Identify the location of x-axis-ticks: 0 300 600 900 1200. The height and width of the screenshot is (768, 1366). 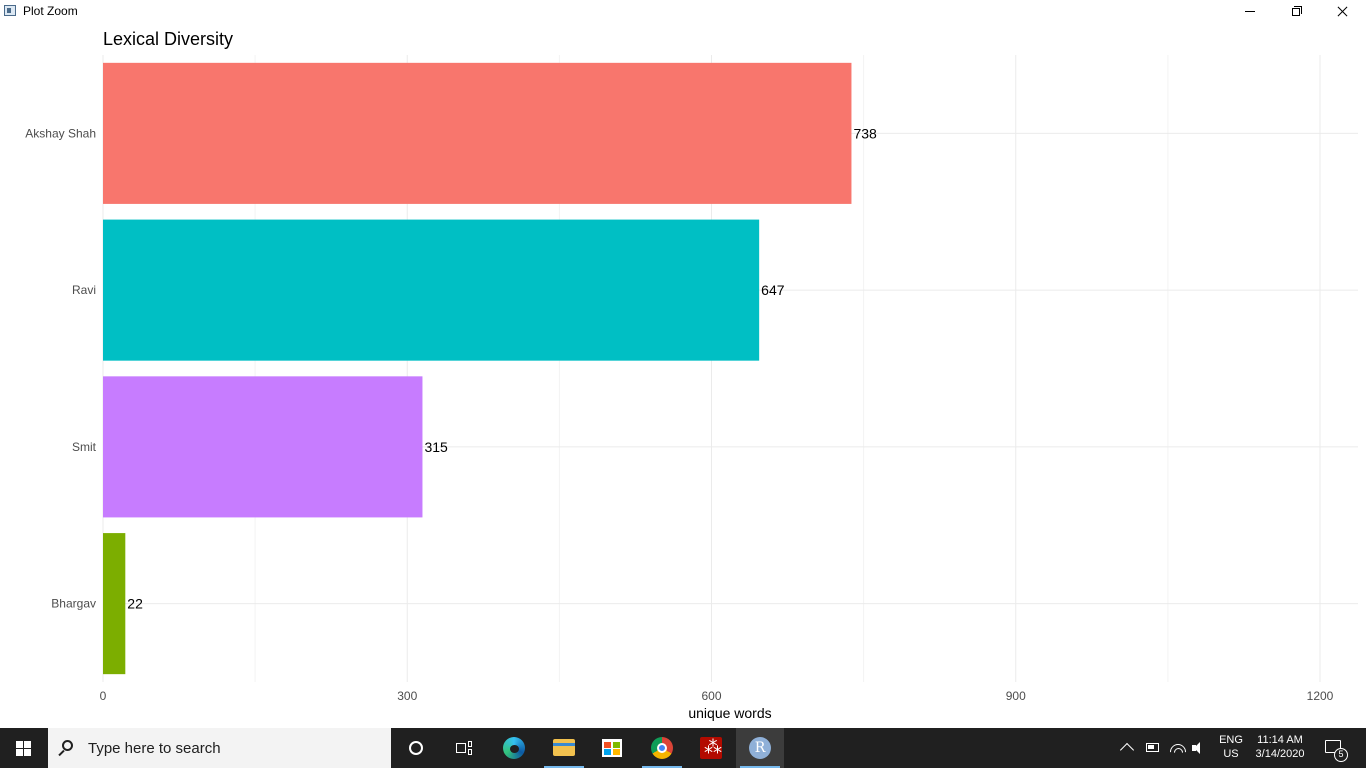
(717, 696).